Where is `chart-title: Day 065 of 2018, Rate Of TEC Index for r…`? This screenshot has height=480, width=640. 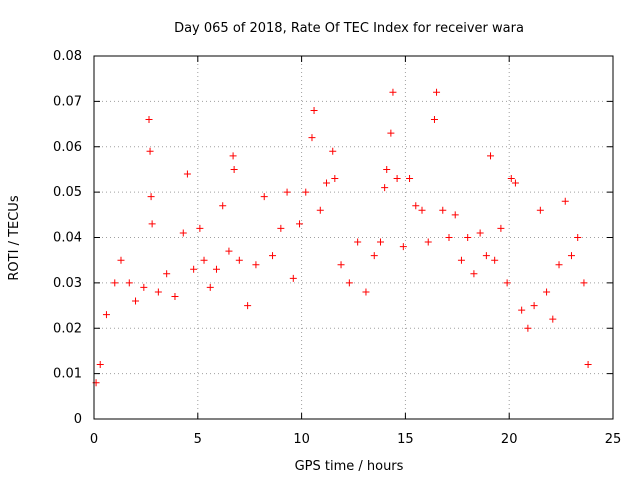
chart-title: Day 065 of 2018, Rate Of TEC Index for r… is located at coordinates (349, 28).